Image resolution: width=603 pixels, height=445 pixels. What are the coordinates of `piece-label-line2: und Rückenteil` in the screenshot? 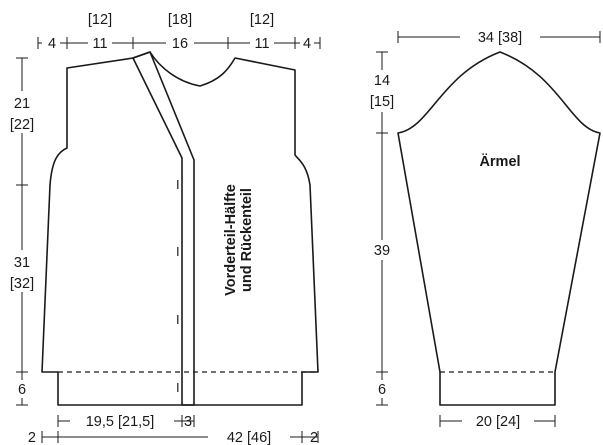 It's located at (247, 240).